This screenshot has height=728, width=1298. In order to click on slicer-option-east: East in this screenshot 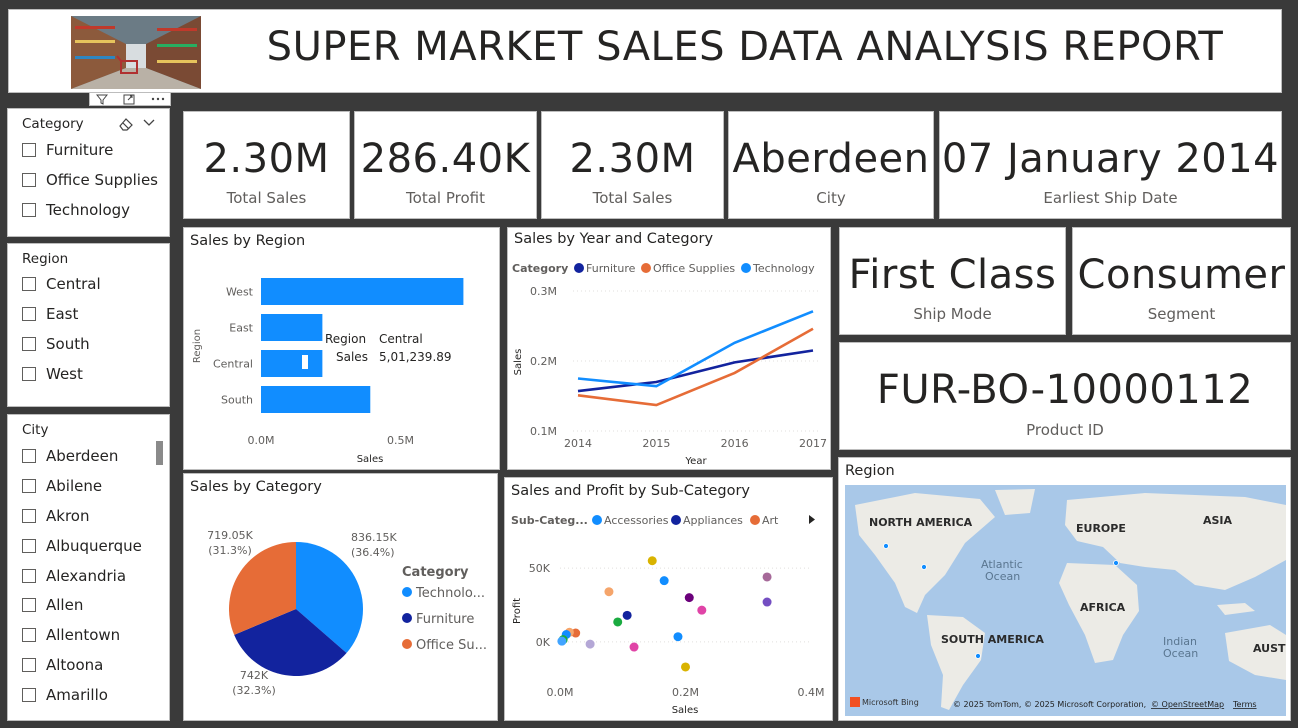, I will do `click(50, 314)`.